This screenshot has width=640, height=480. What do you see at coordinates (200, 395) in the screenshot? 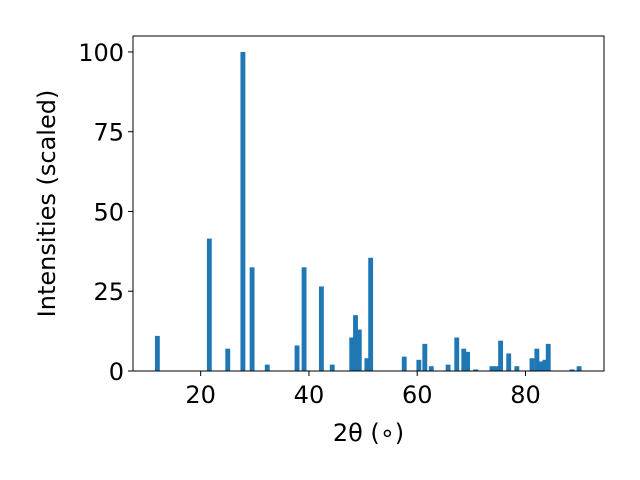
I see `x-tick-label: 20` at bounding box center [200, 395].